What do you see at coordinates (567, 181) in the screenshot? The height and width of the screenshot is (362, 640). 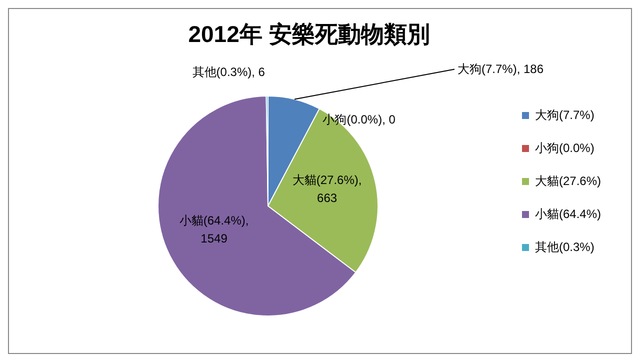 I see `legend-label: 大貓(27.6%)` at bounding box center [567, 181].